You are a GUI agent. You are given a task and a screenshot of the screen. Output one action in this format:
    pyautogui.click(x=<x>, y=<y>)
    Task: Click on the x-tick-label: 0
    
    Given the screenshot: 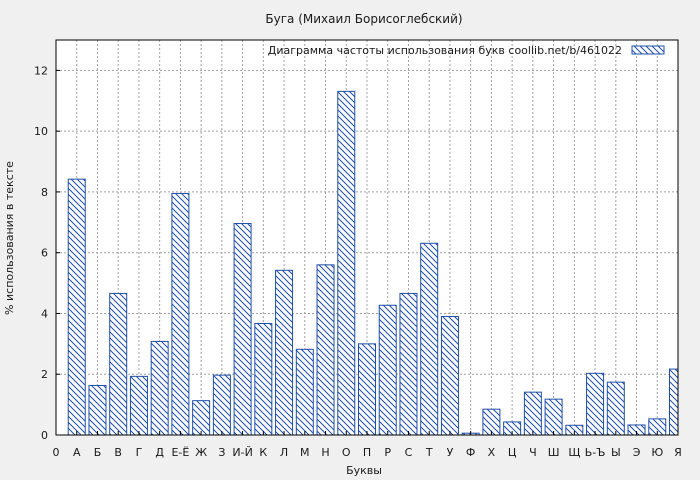 What is the action you would take?
    pyautogui.click(x=56, y=452)
    